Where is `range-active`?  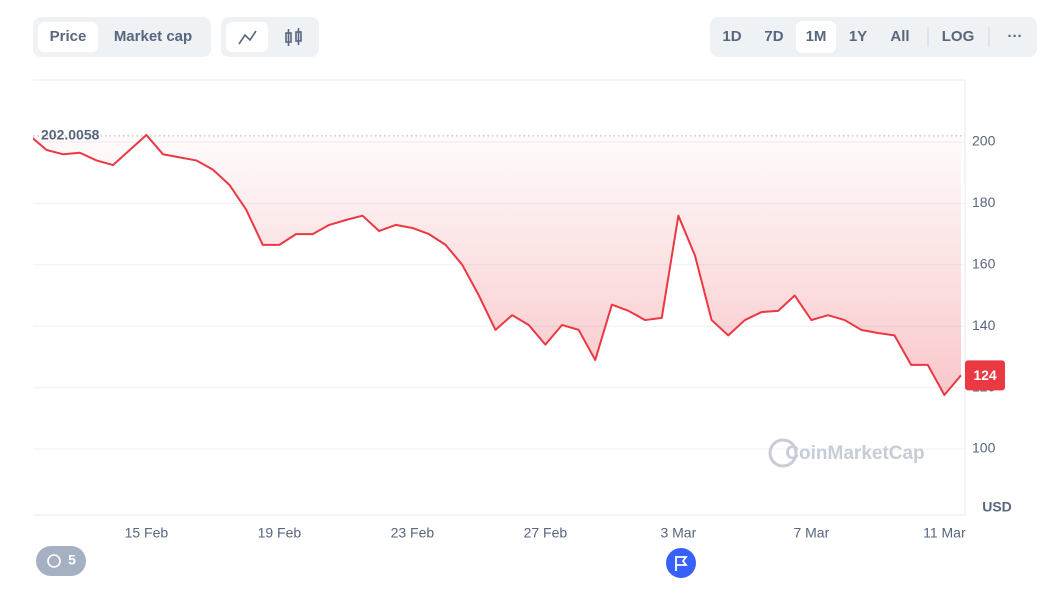 range-active is located at coordinates (816, 37).